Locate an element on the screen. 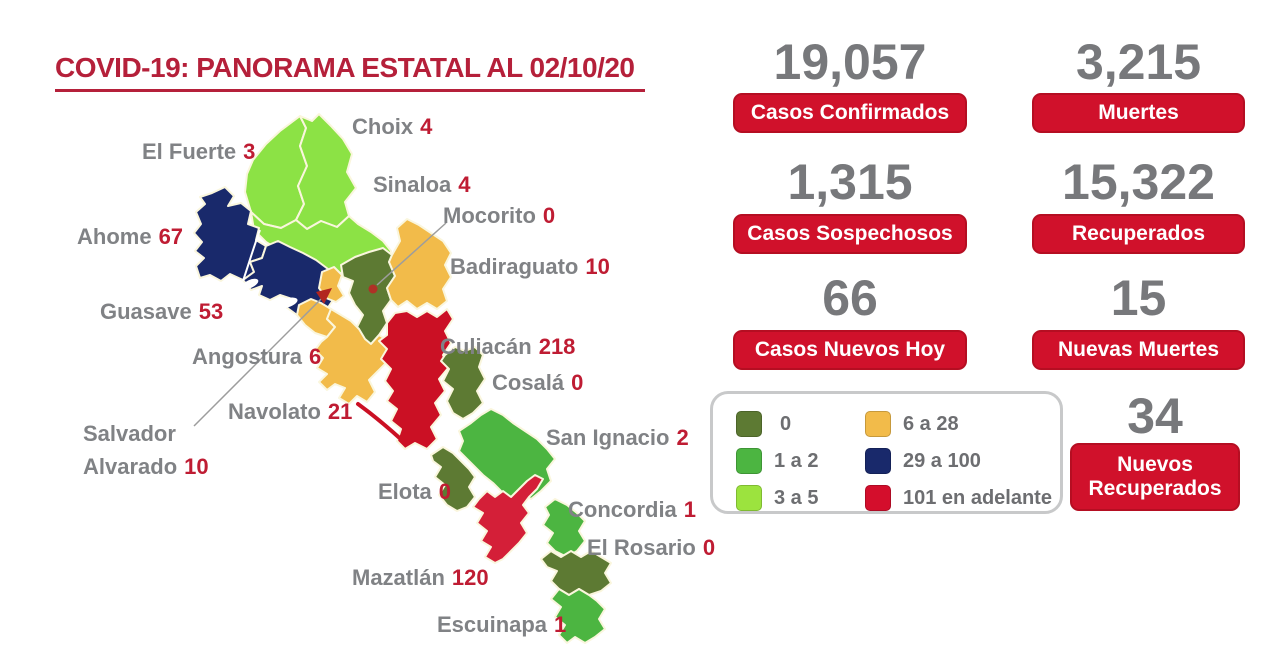 The width and height of the screenshot is (1280, 661). region-choix is located at coordinates (326, 171).